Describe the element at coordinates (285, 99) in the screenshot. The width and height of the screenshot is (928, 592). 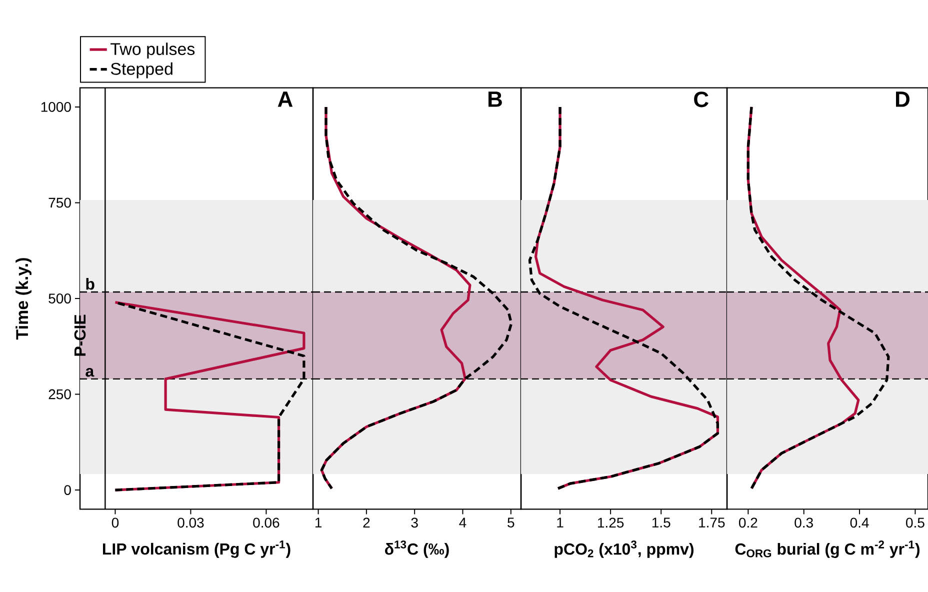
I see `chart-title: A` at that location.